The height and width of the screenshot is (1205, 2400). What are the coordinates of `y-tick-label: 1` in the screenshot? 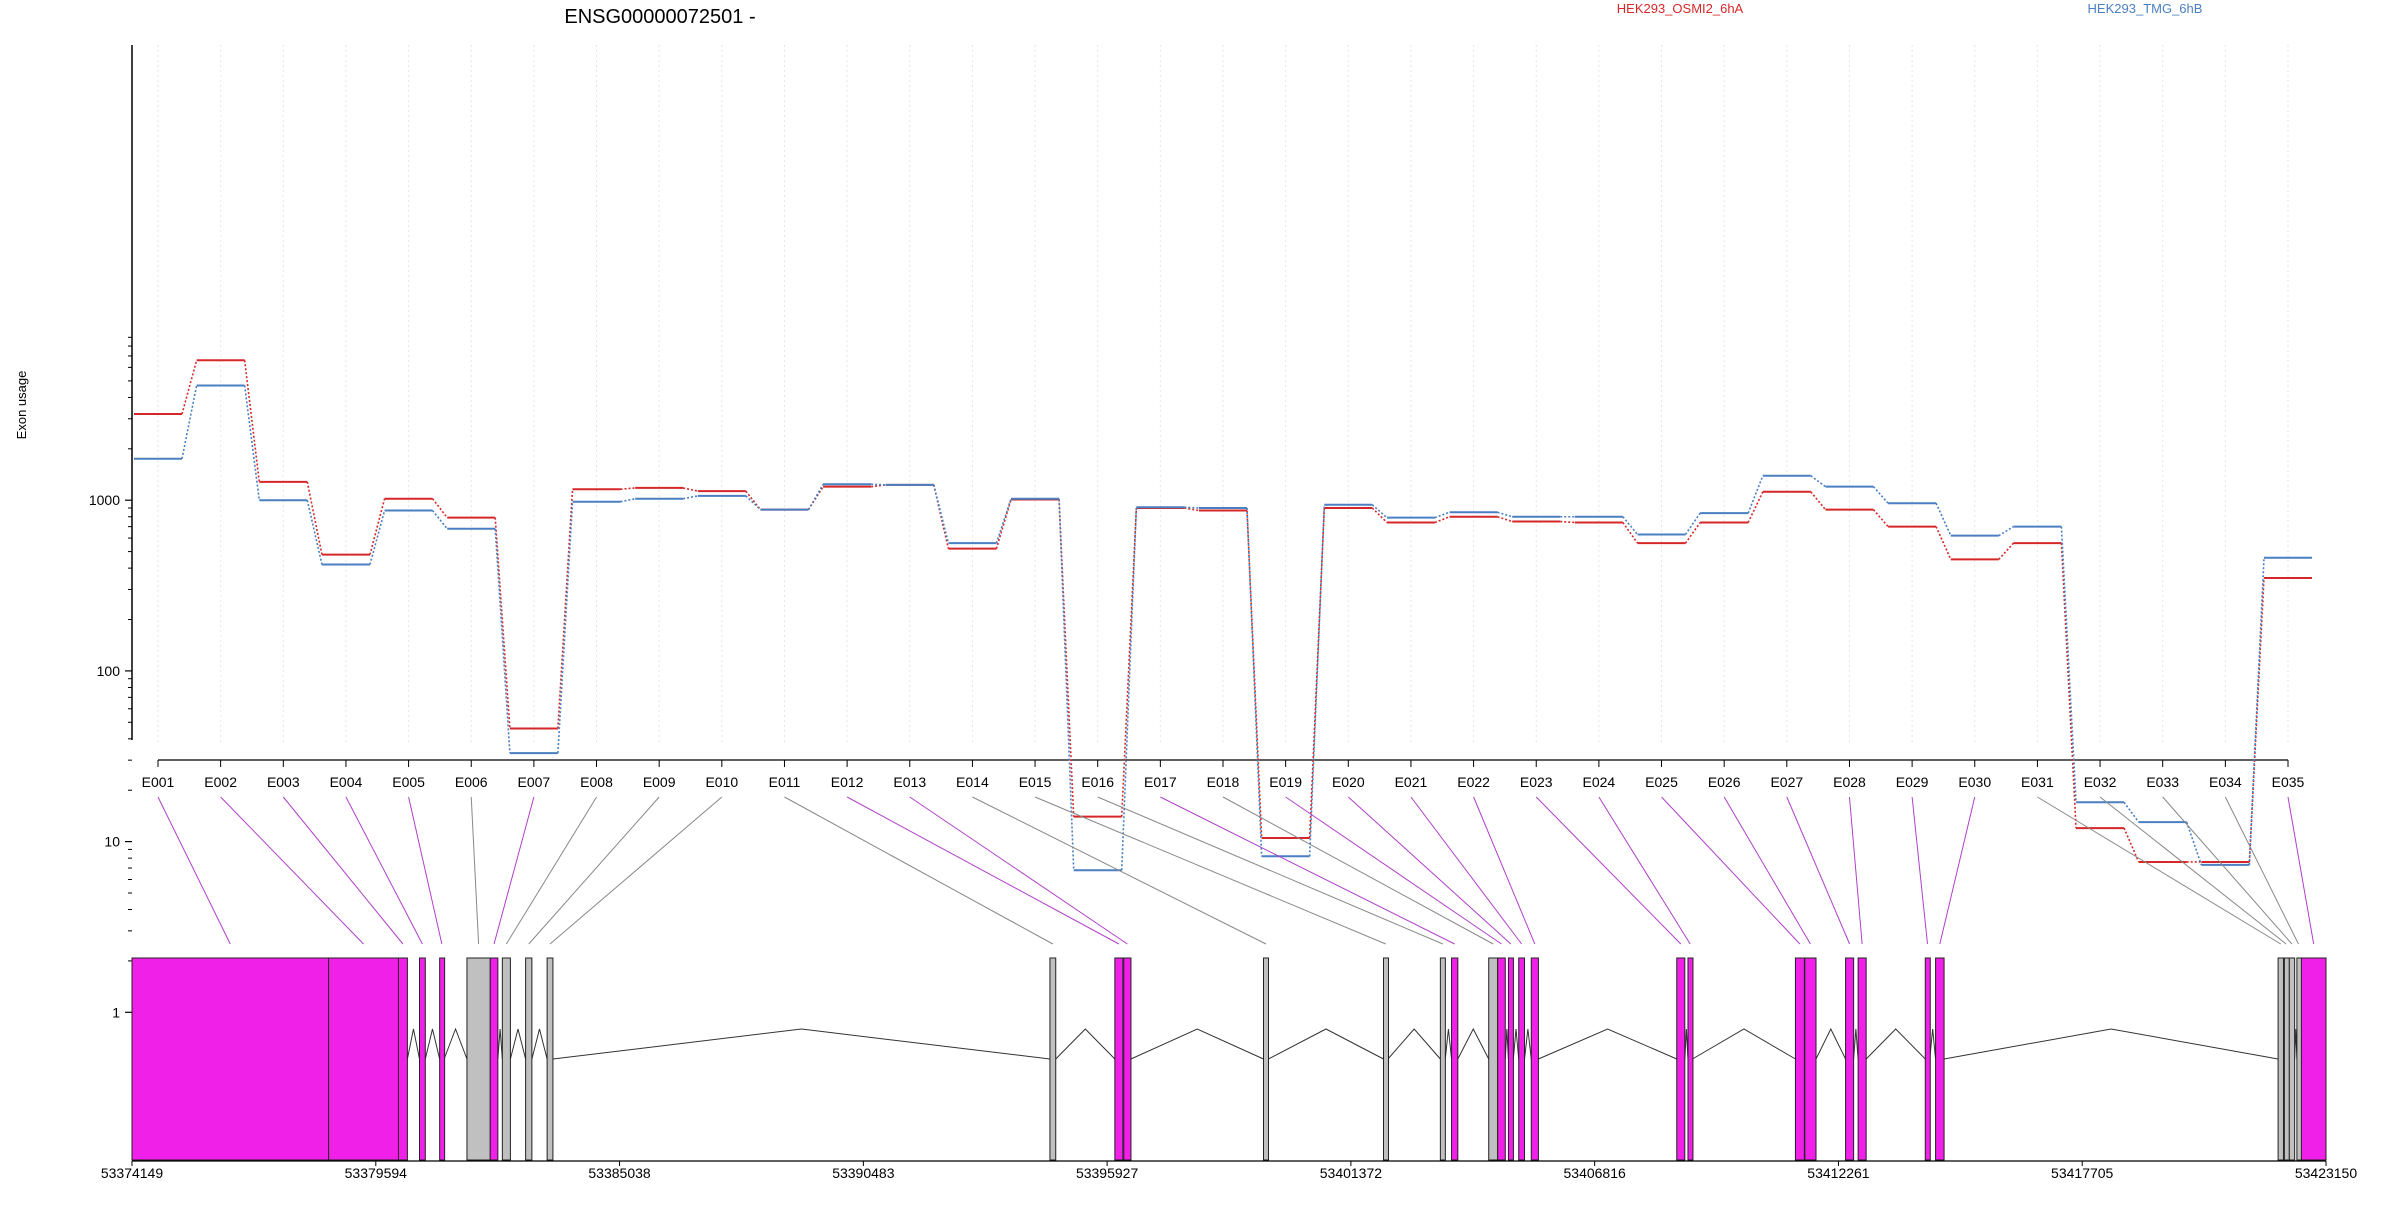 It's located at (116, 1012).